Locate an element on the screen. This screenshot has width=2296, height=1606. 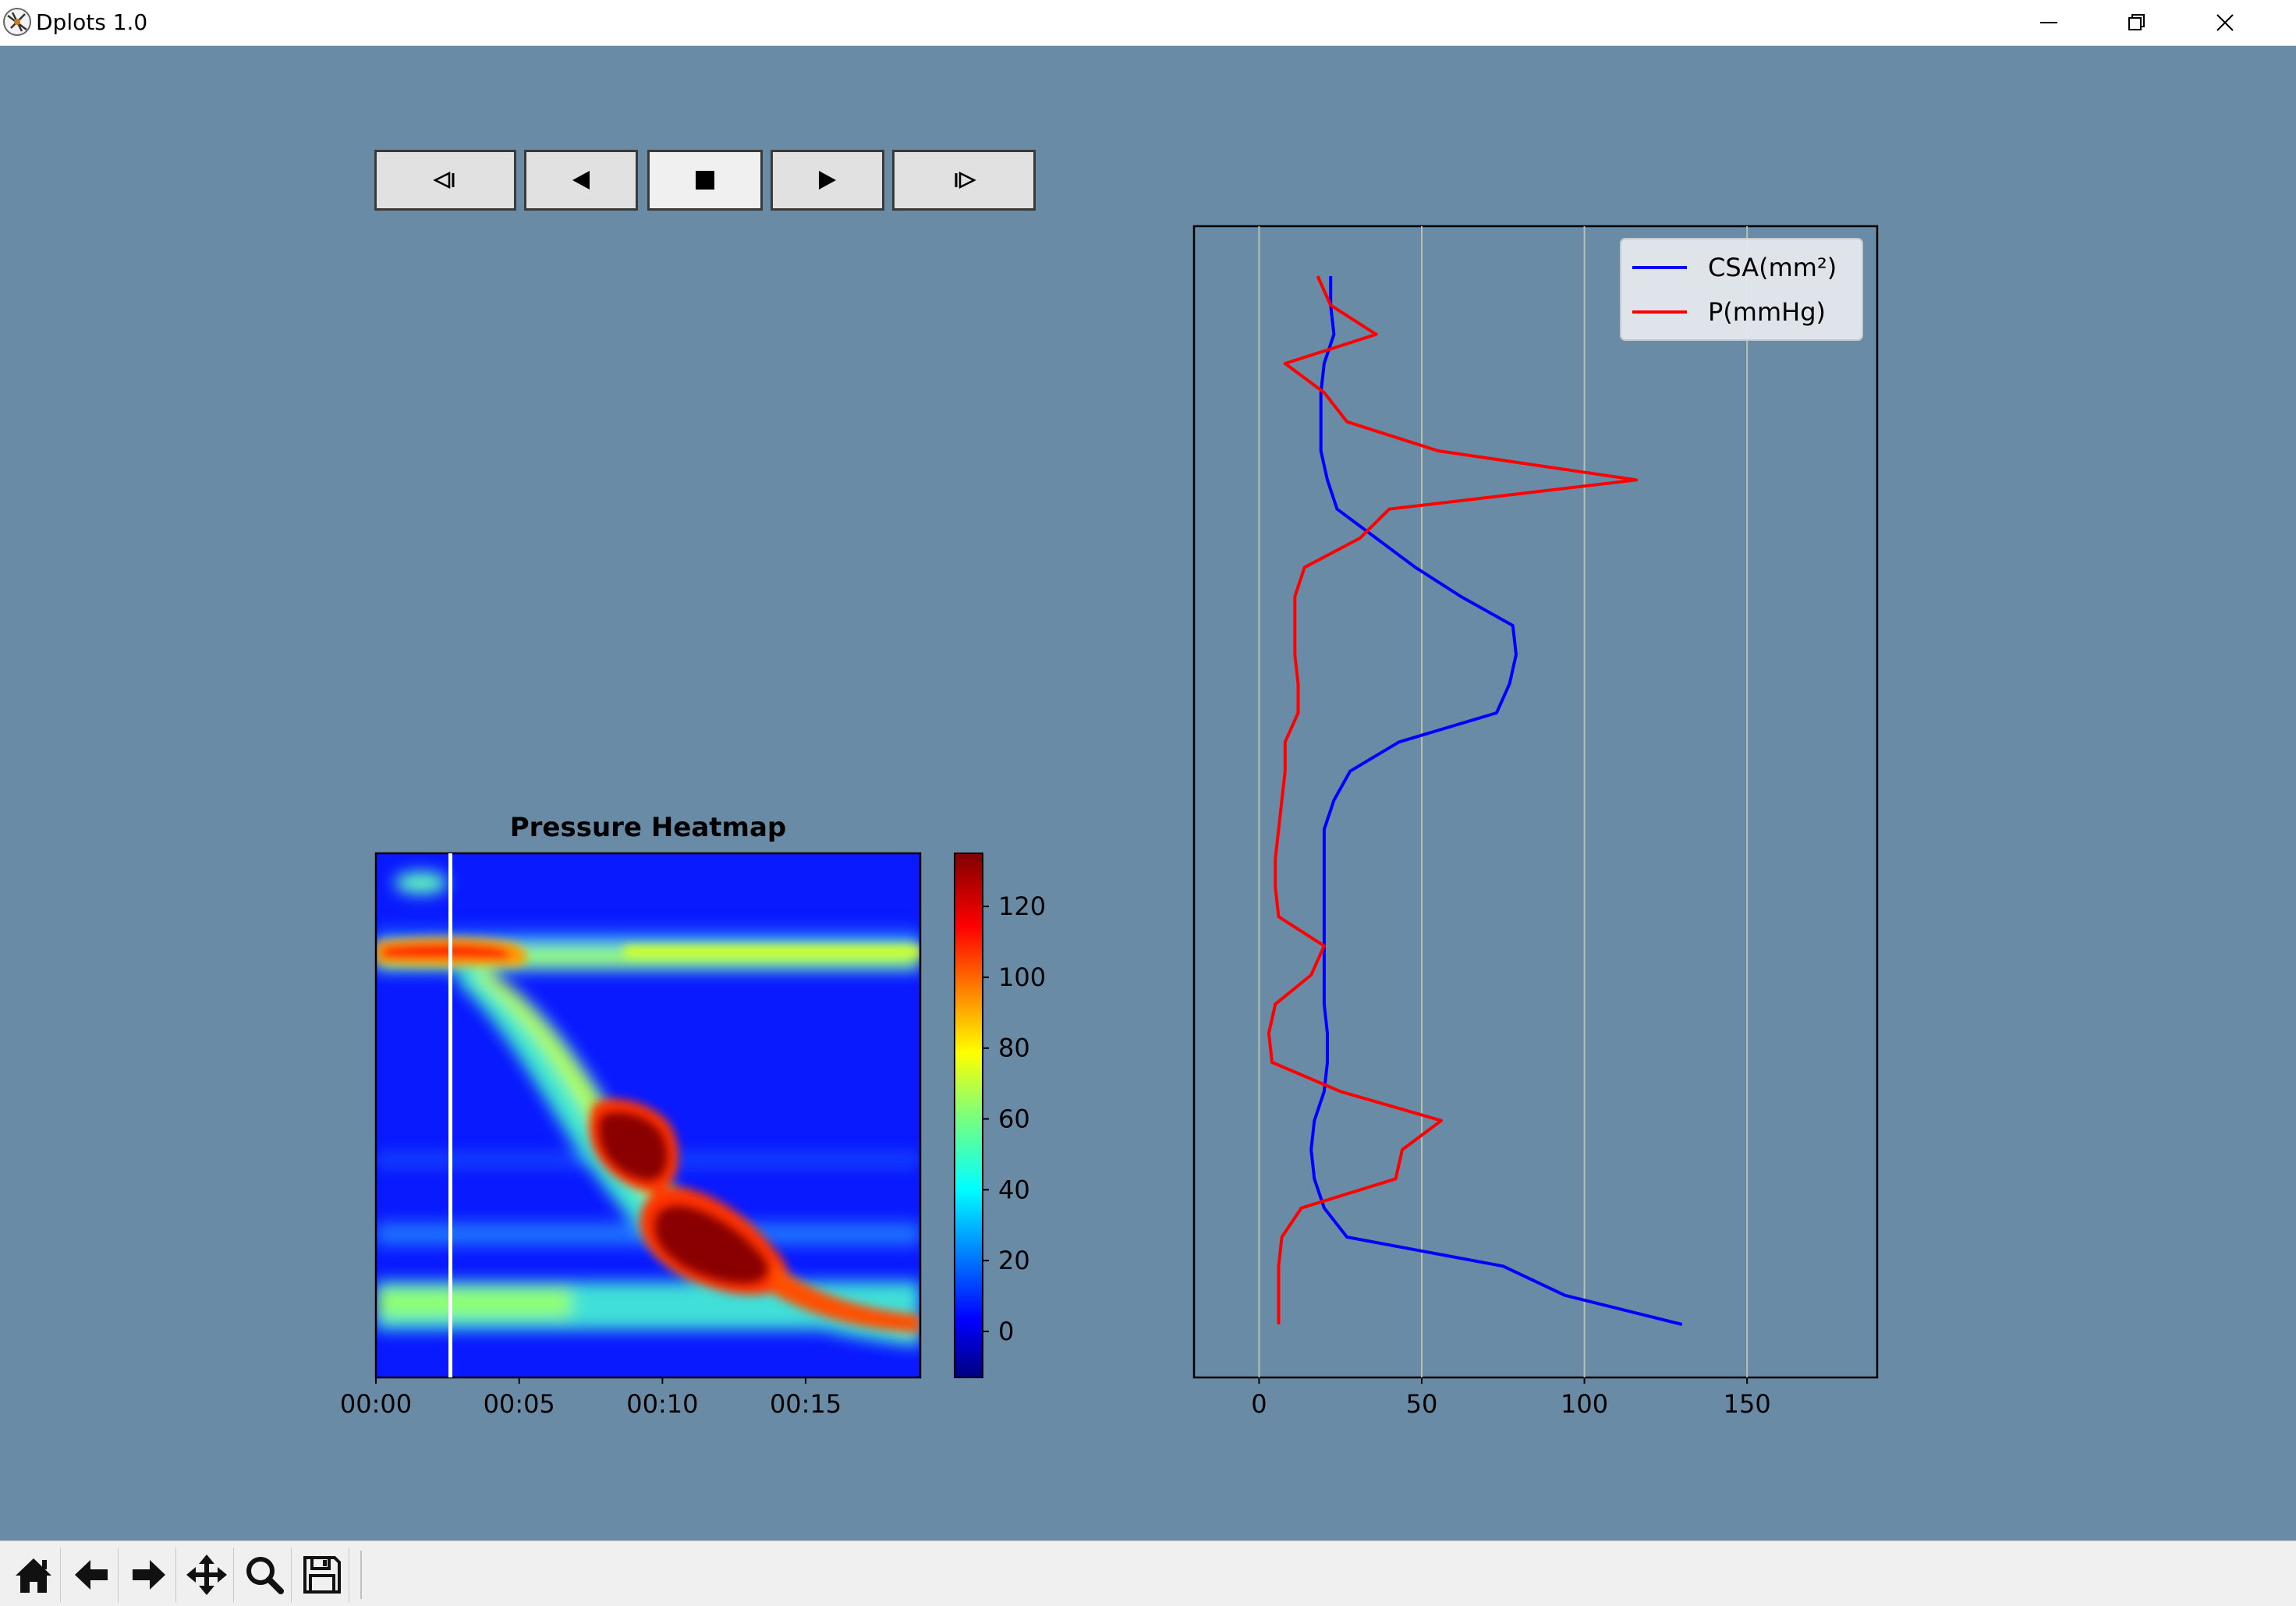
heatmap-title: Pressure Heatmap is located at coordinates (648, 827).